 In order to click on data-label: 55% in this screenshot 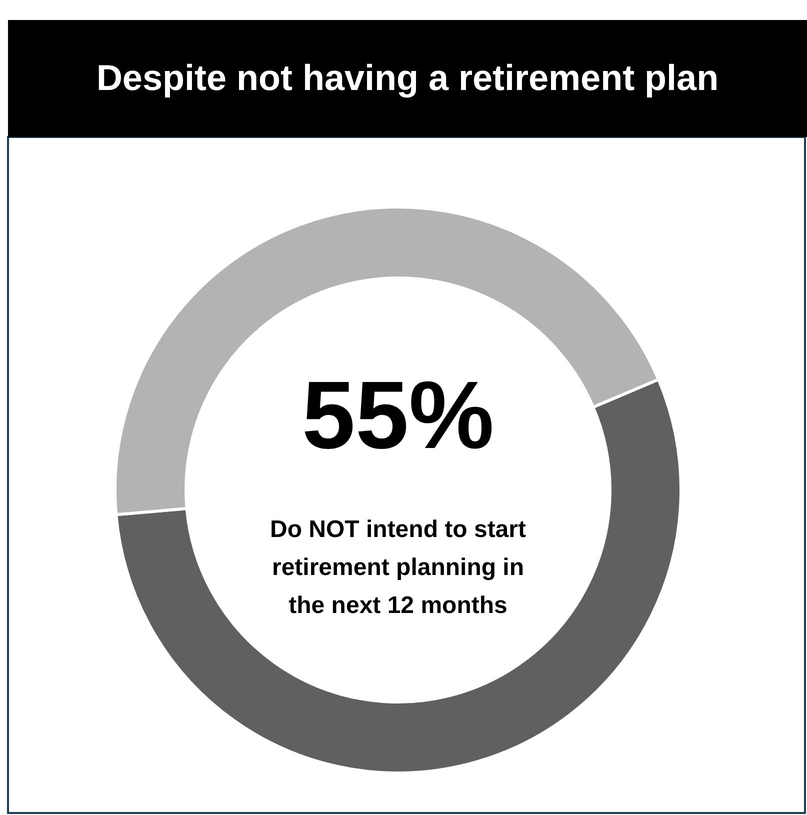, I will do `click(398, 415)`.